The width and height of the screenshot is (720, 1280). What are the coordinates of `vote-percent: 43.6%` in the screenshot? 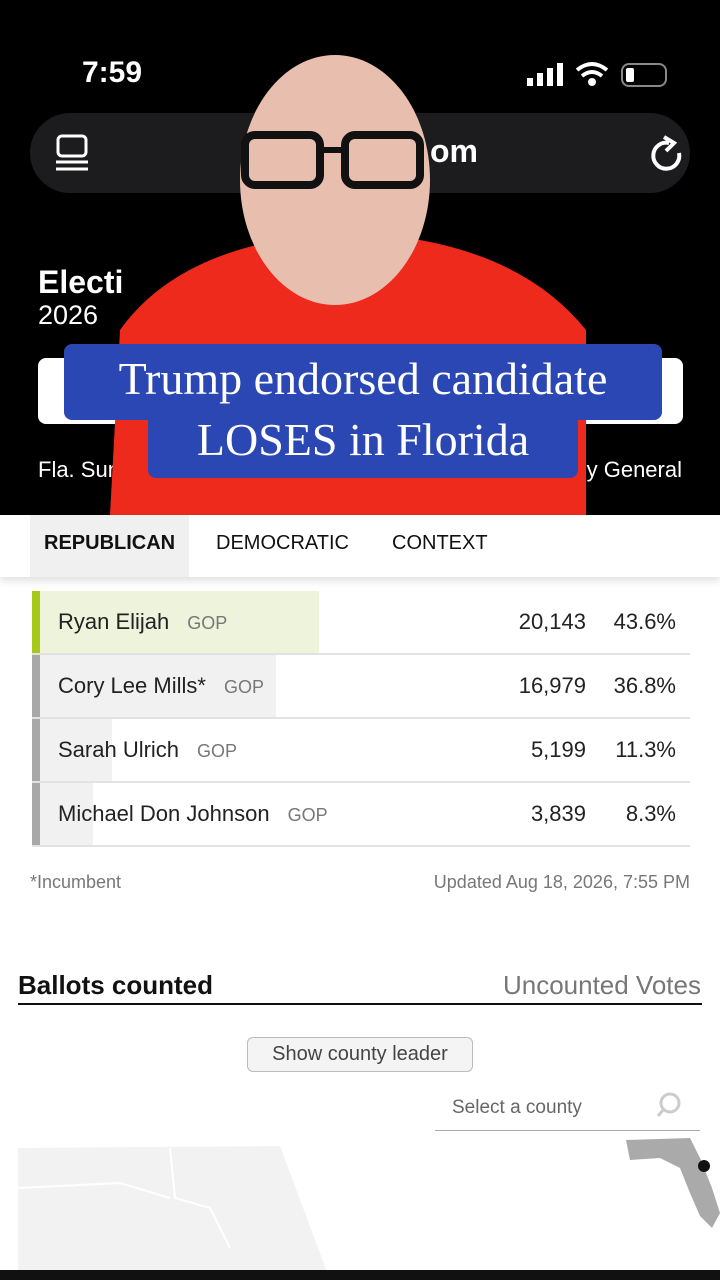 It's located at (644, 621).